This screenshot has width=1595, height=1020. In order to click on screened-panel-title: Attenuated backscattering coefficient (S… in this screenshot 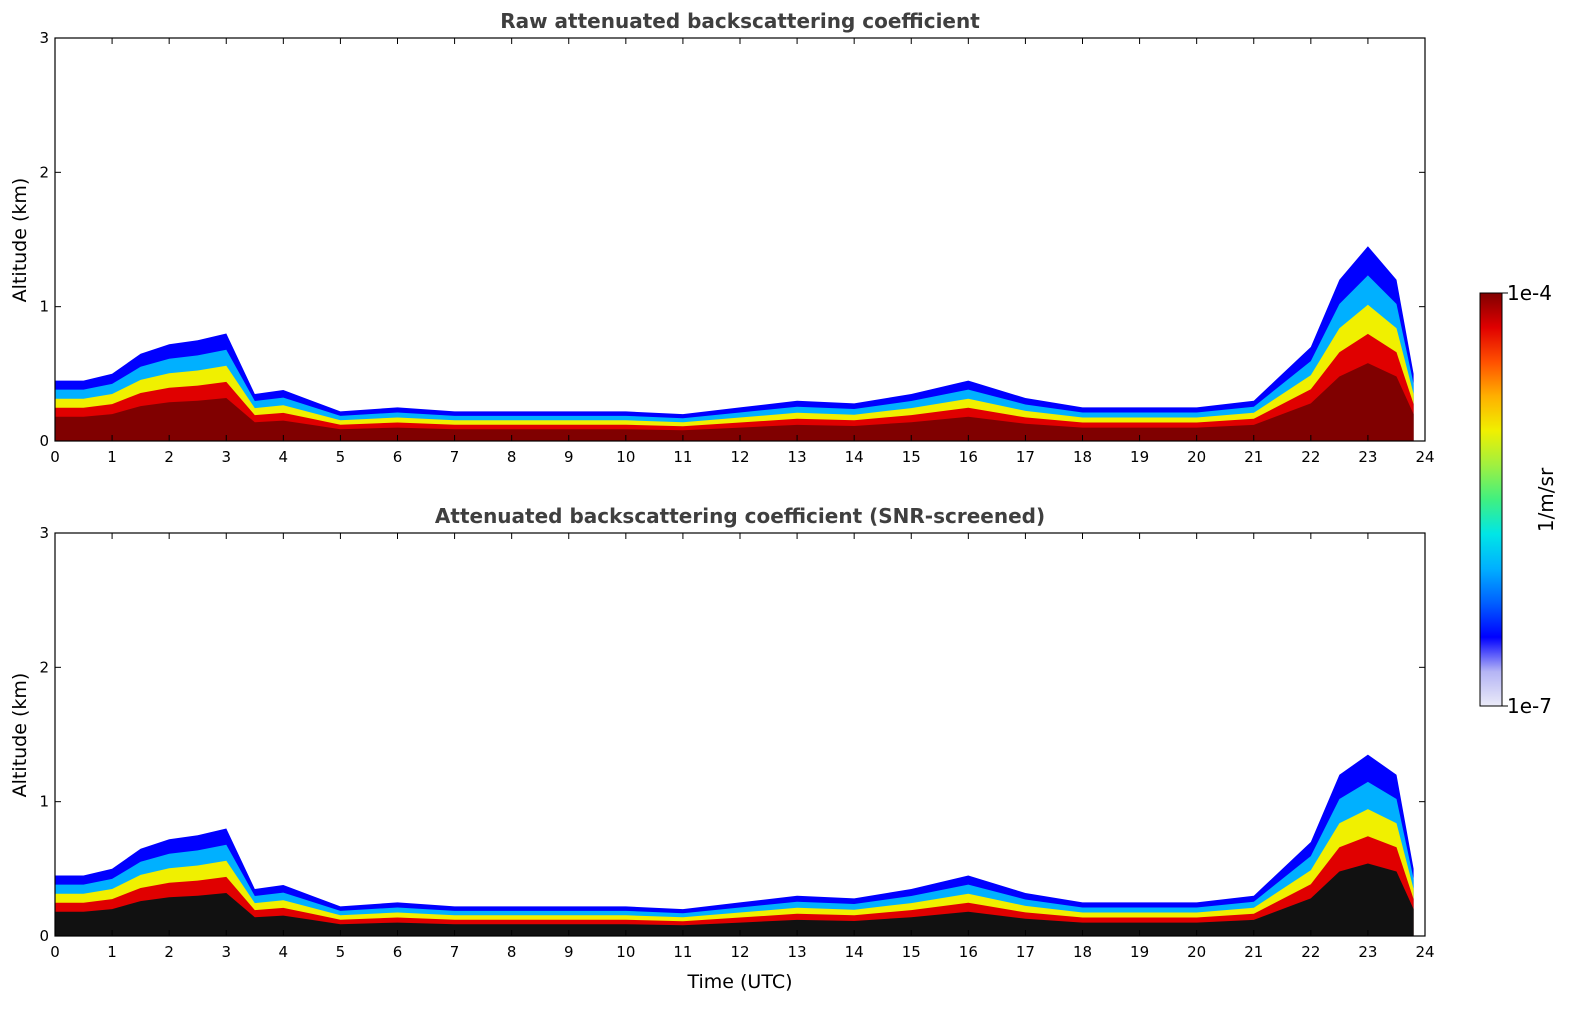, I will do `click(740, 516)`.